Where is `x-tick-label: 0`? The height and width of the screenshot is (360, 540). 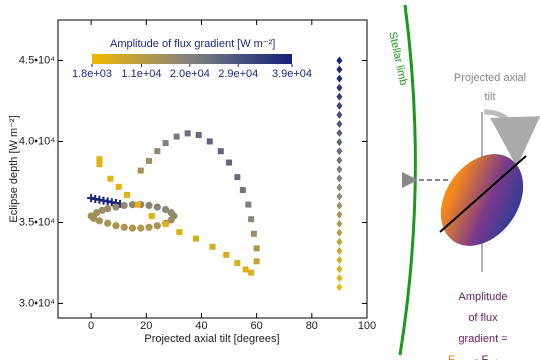 x-tick-label: 0 is located at coordinates (91, 326).